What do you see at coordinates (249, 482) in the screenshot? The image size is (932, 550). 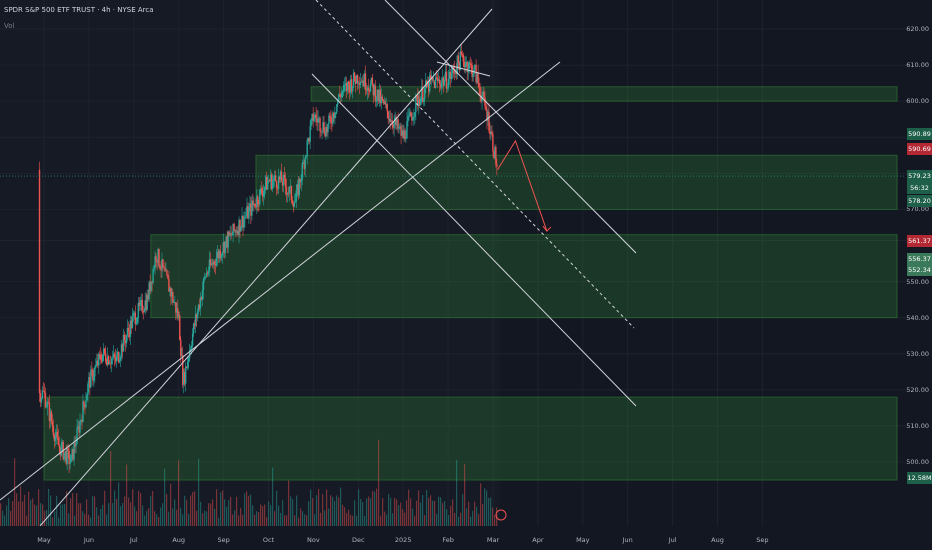 I see `volume-series` at bounding box center [249, 482].